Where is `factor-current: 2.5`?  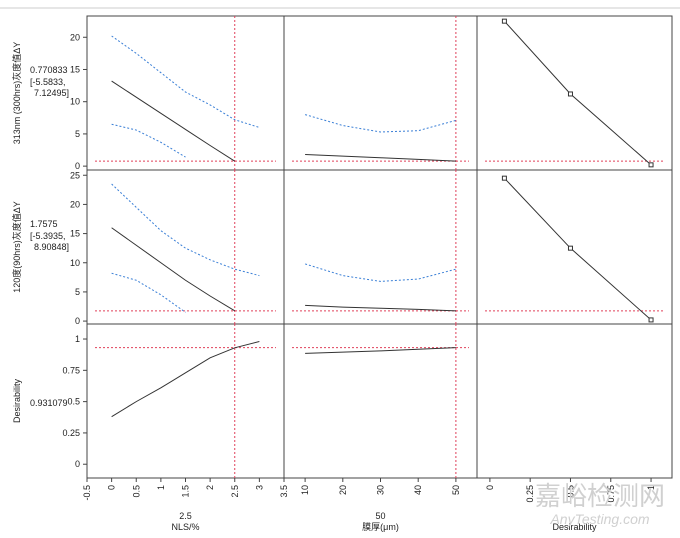
factor-current: 2.5 is located at coordinates (185, 516).